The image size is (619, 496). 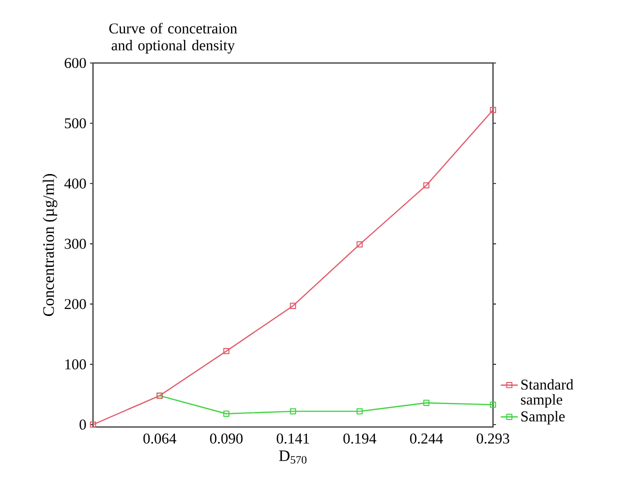 What do you see at coordinates (359, 439) in the screenshot?
I see `x-tick-label: 0.194` at bounding box center [359, 439].